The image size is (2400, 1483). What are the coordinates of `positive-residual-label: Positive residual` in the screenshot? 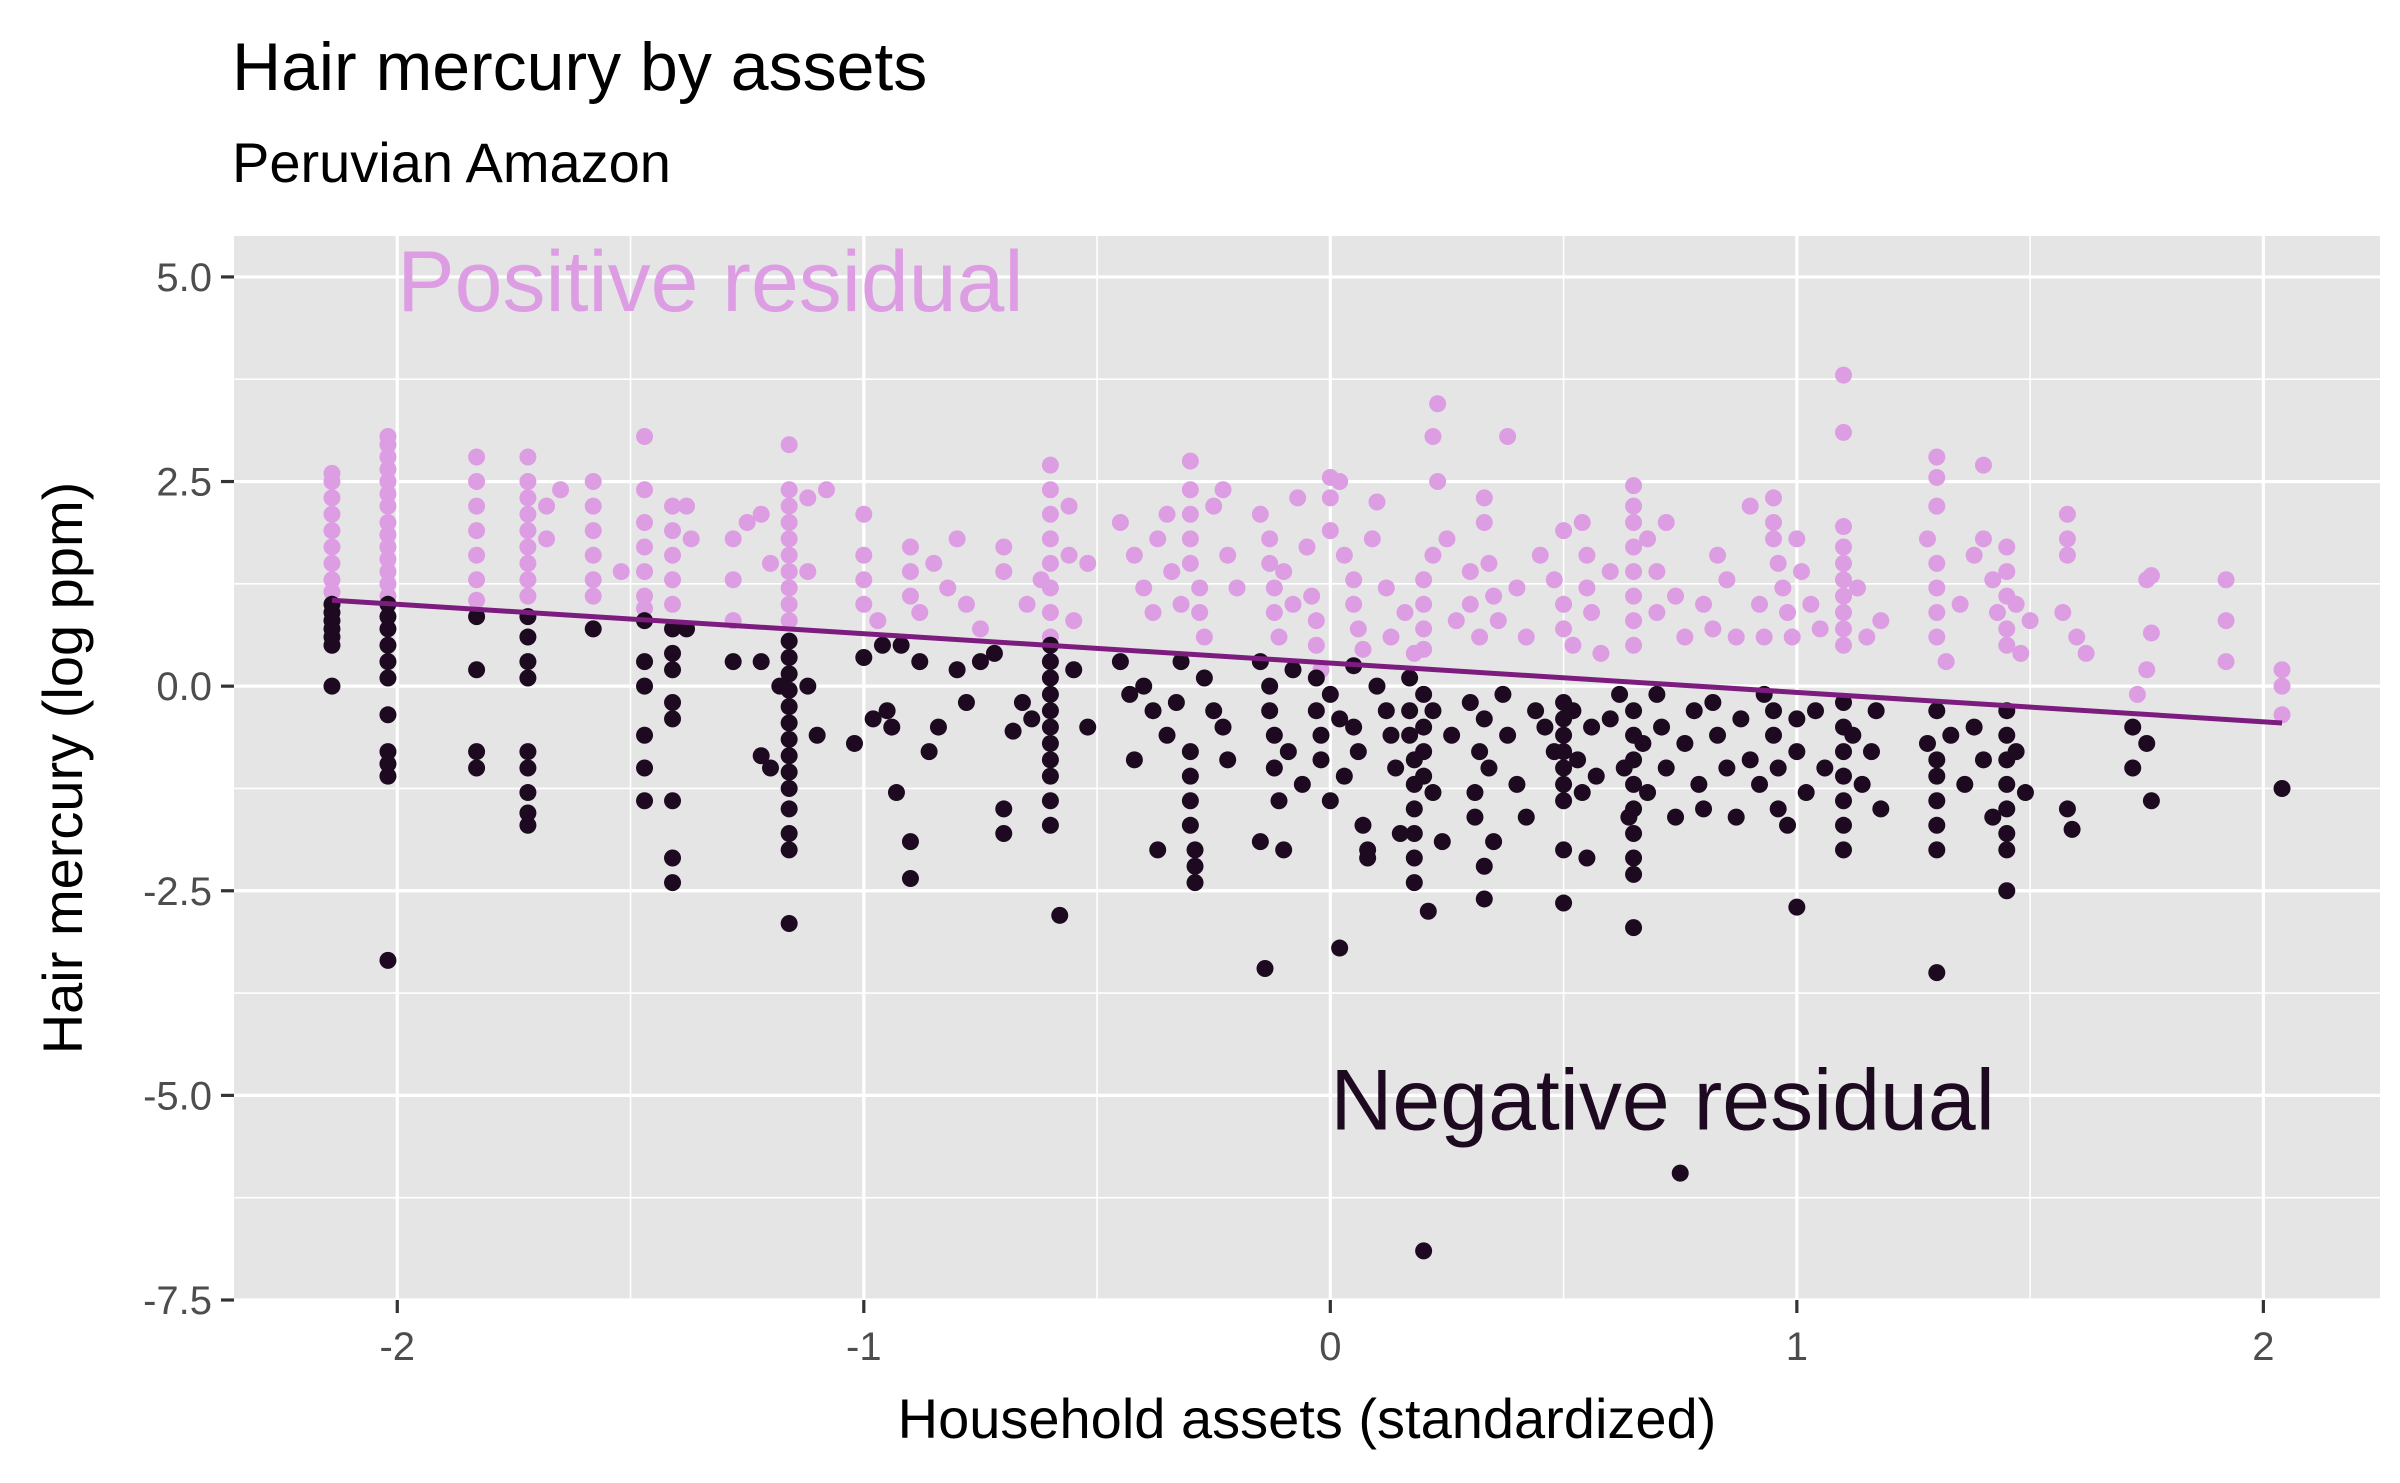 It's located at (710, 282).